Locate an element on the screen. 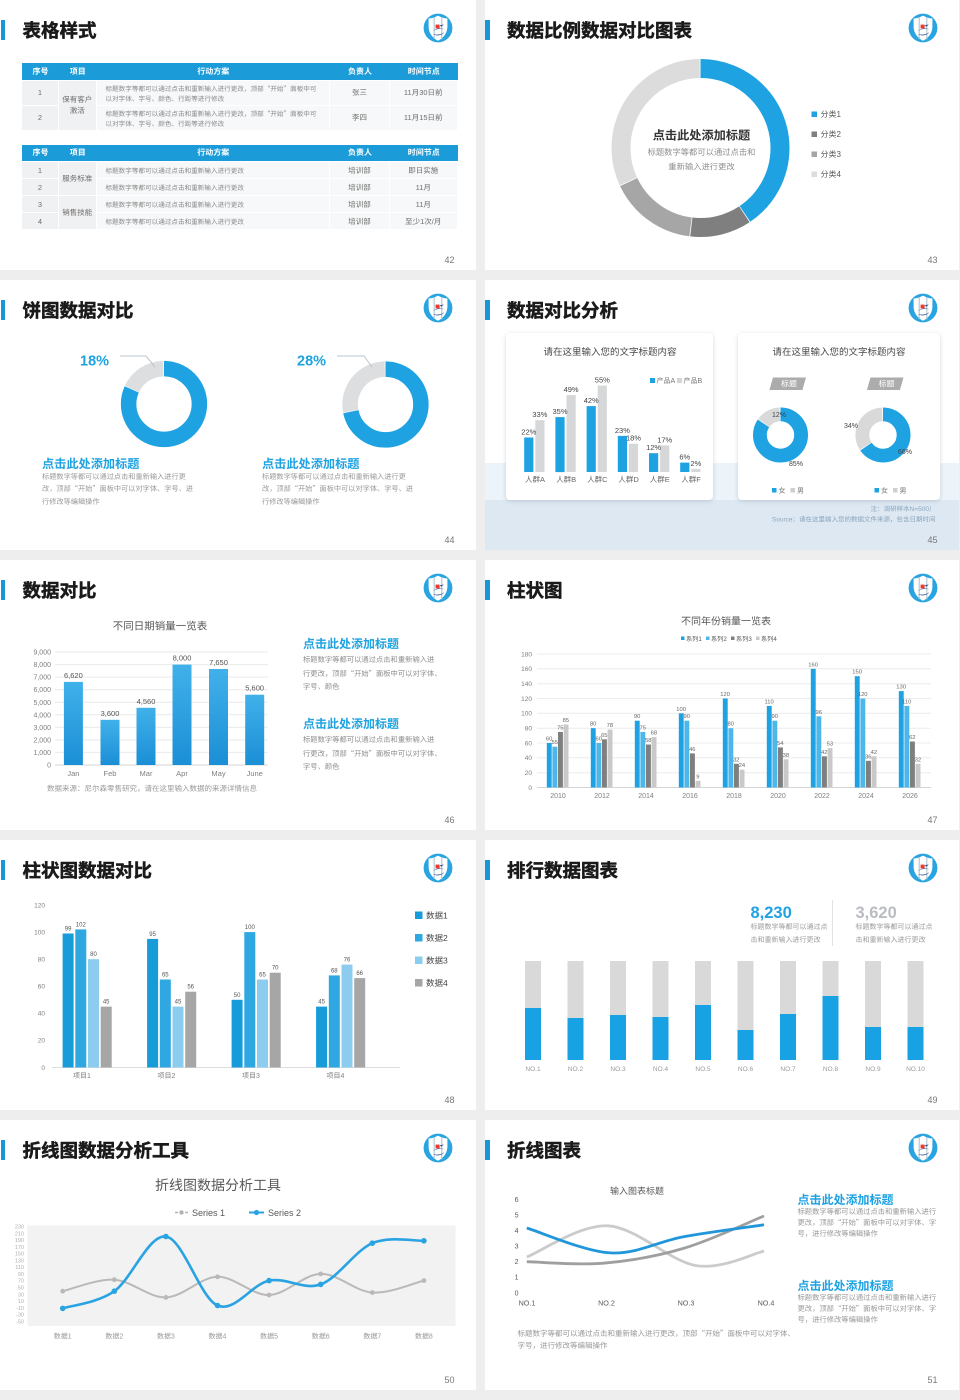 The image size is (960, 1400). svg-text: 6,000 is located at coordinates (42, 690).